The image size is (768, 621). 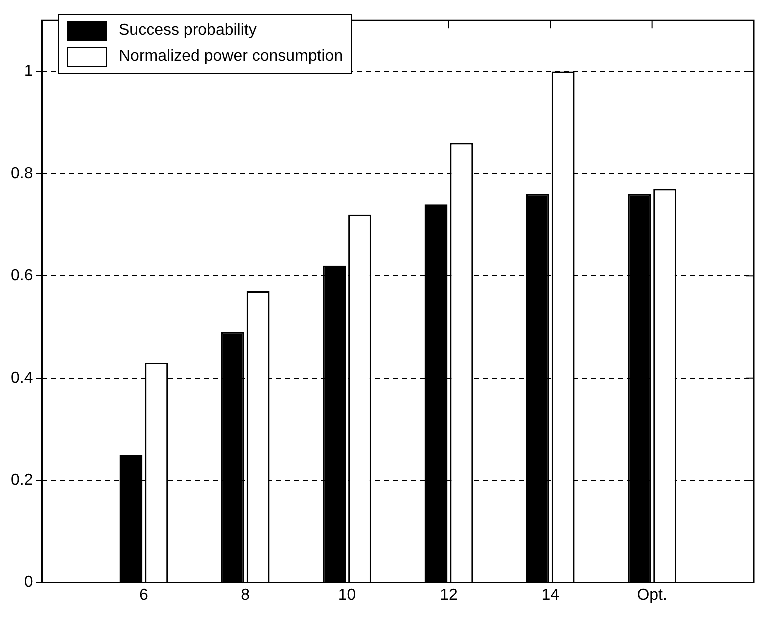 What do you see at coordinates (551, 595) in the screenshot?
I see `x-tick-label: 14` at bounding box center [551, 595].